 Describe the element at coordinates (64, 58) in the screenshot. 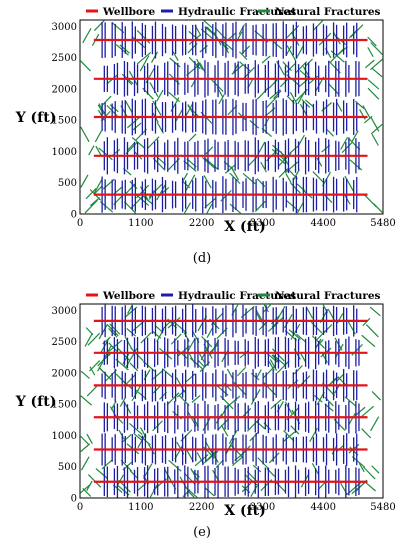

I see `y-tick-label: 2500` at that location.